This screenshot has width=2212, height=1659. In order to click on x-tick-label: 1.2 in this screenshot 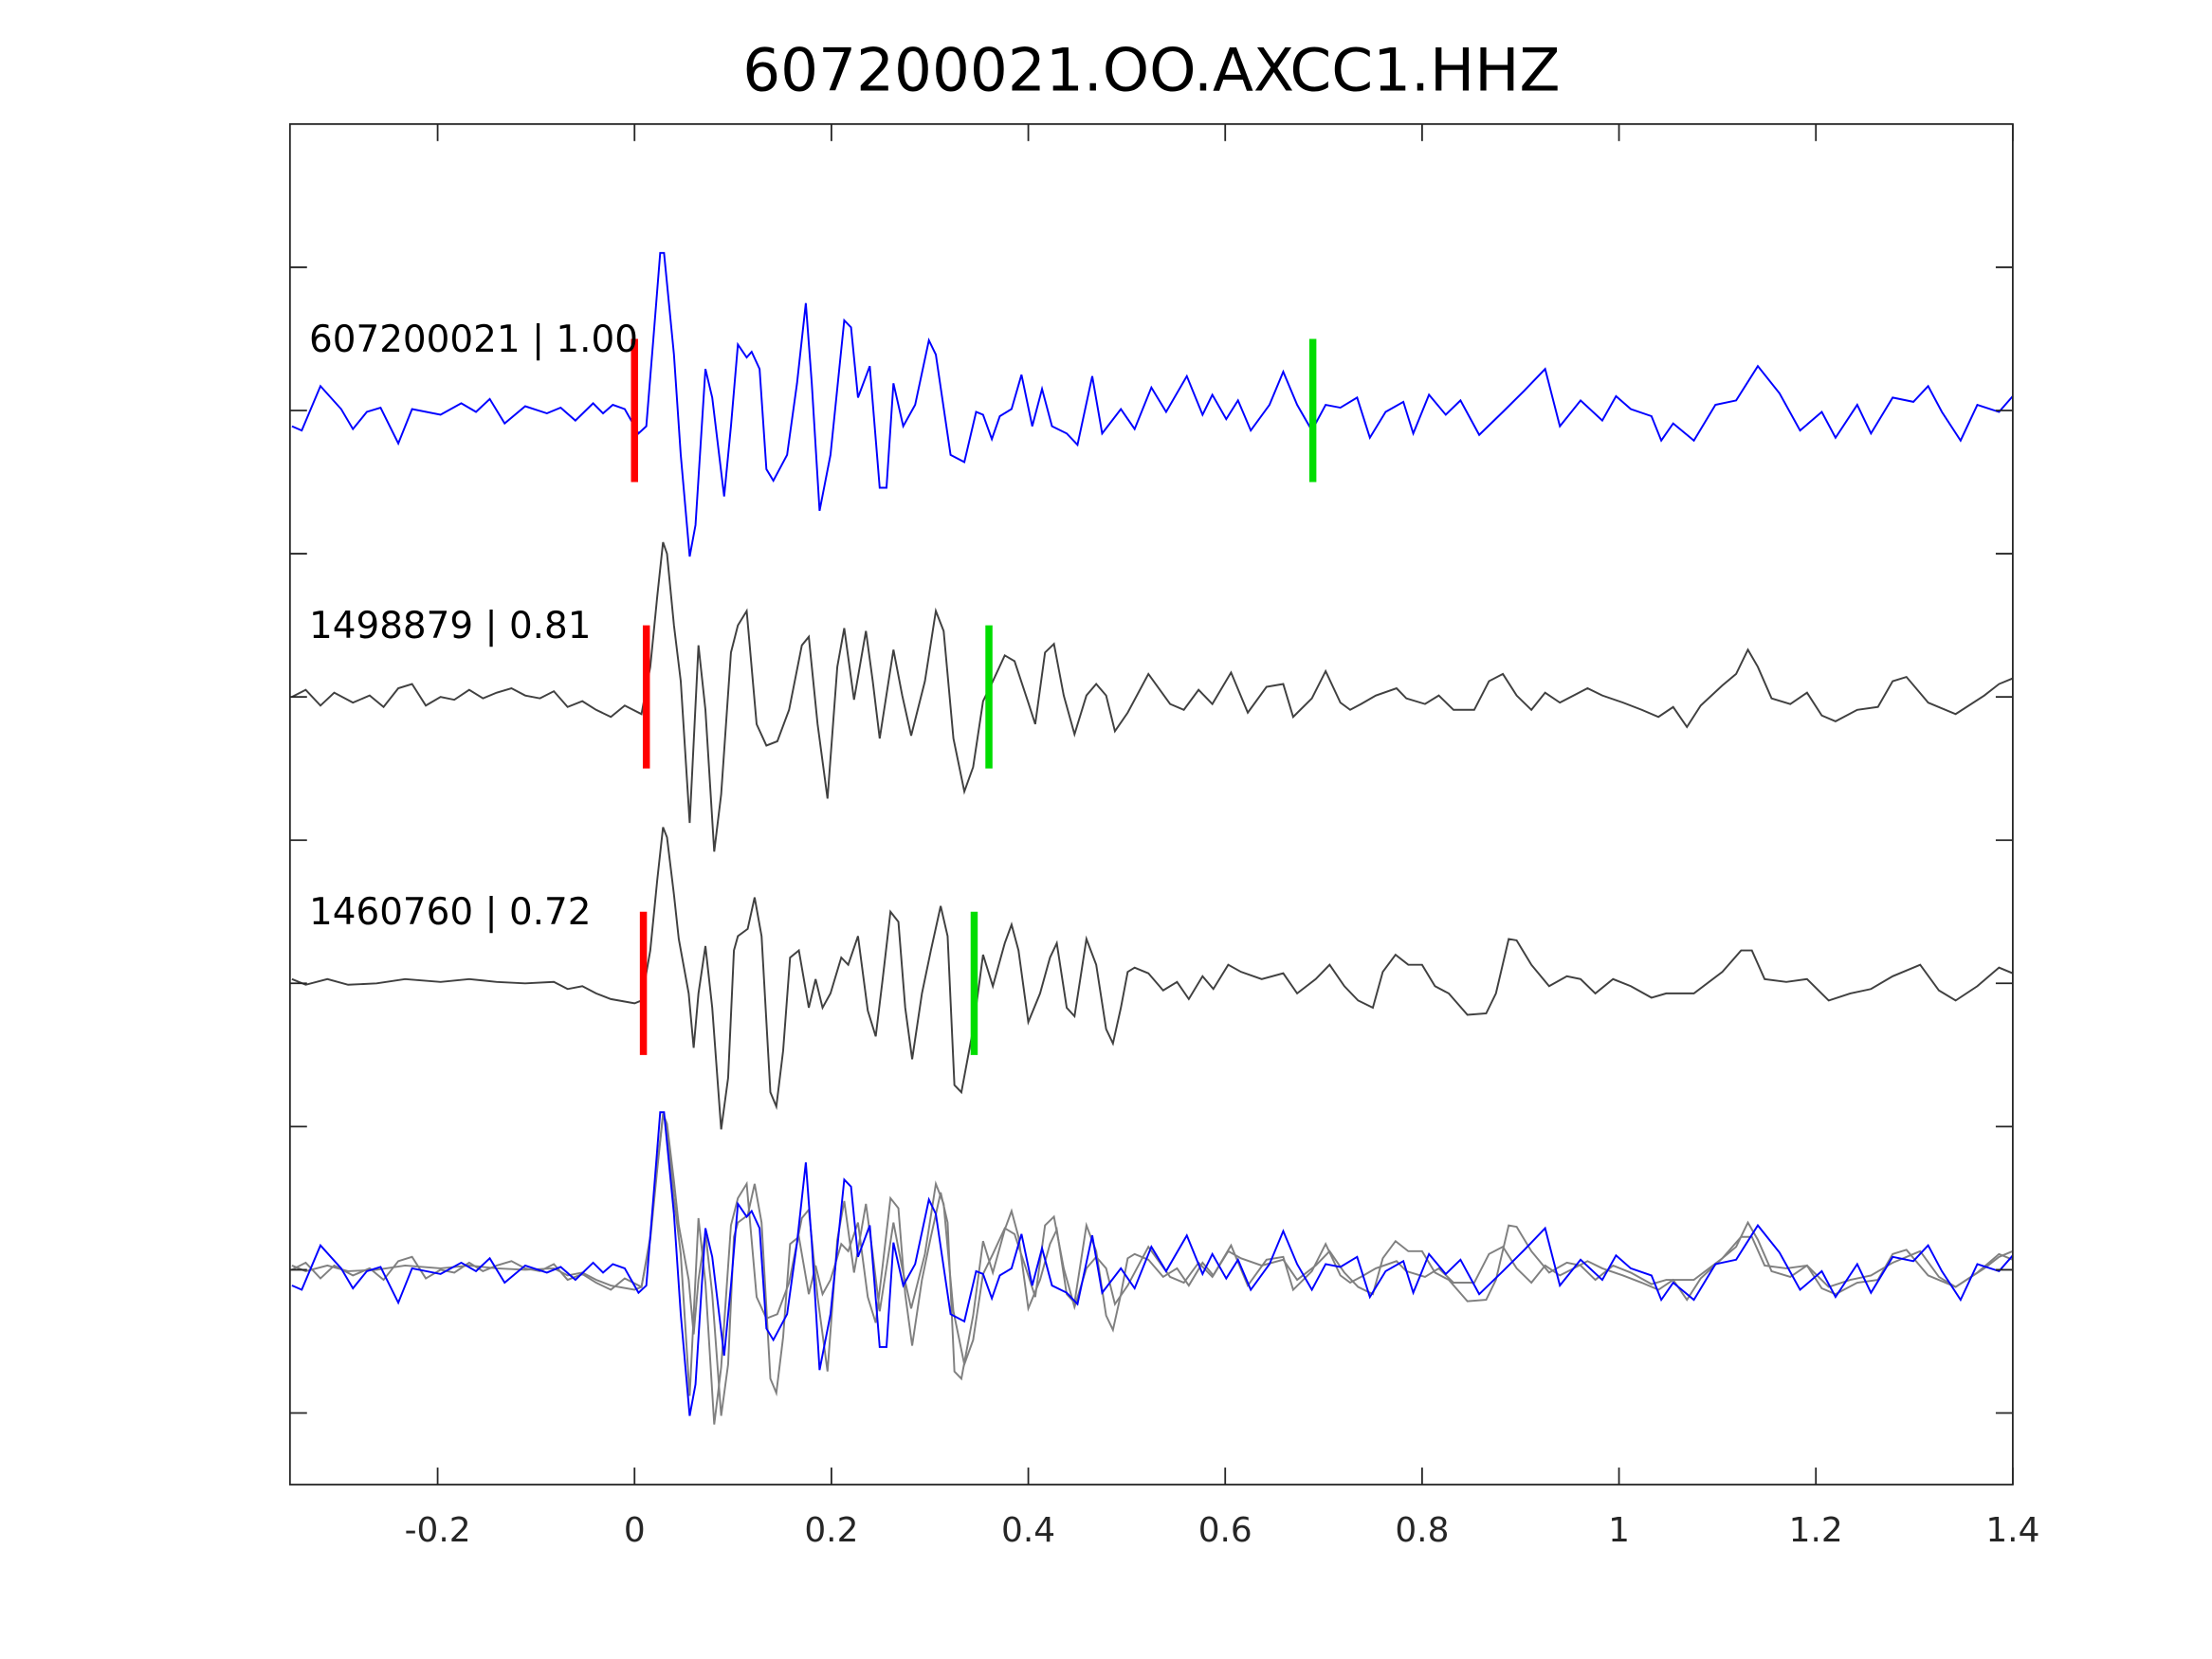, I will do `click(1816, 1530)`.